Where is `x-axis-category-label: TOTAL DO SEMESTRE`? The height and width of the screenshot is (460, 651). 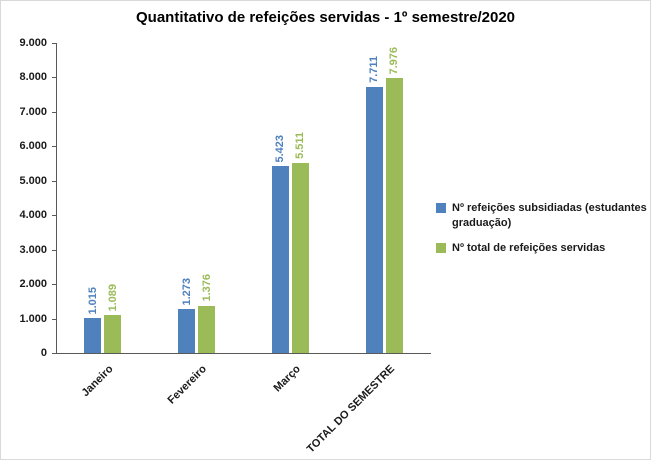
x-axis-category-label: TOTAL DO SEMESTRE is located at coordinates (350, 409).